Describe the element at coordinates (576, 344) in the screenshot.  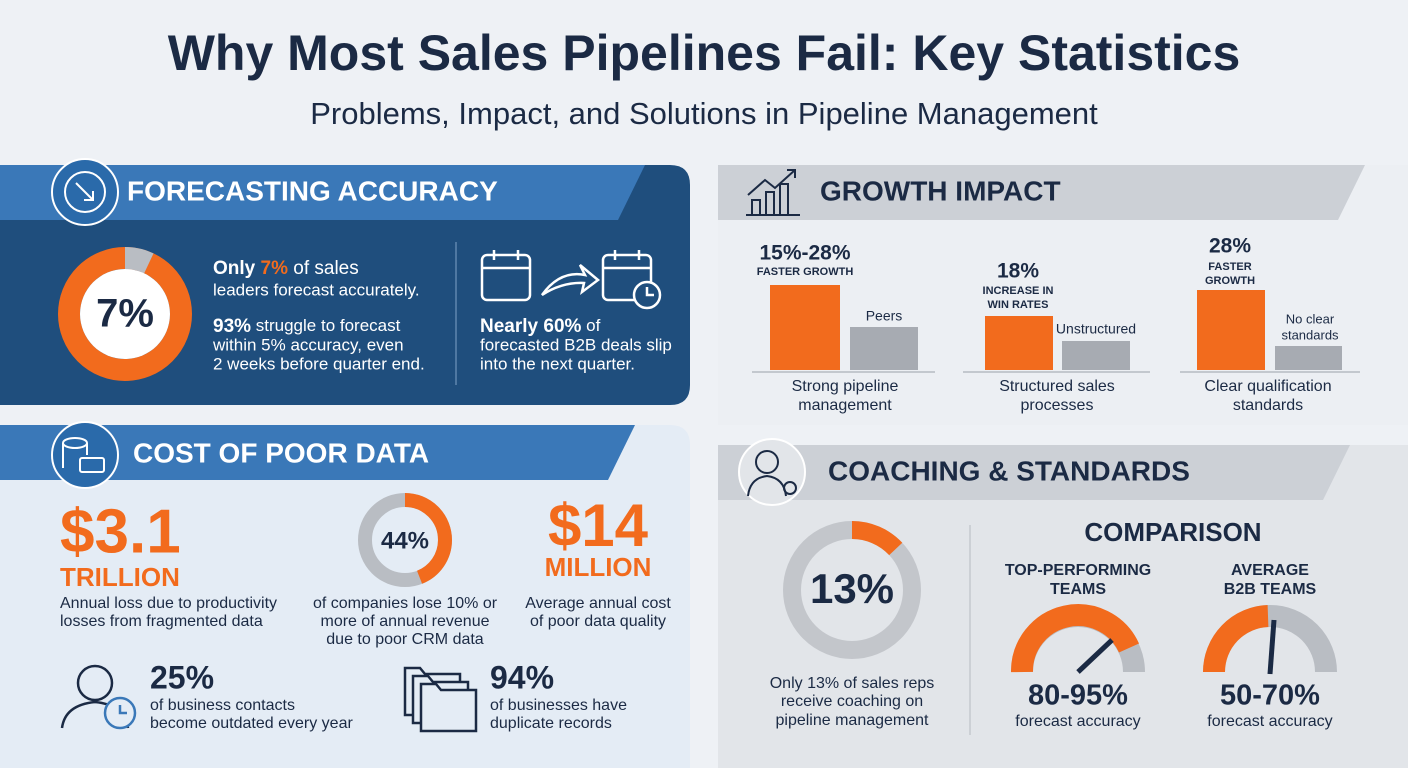
I see `stat-text: forecasted B2B deals slip` at that location.